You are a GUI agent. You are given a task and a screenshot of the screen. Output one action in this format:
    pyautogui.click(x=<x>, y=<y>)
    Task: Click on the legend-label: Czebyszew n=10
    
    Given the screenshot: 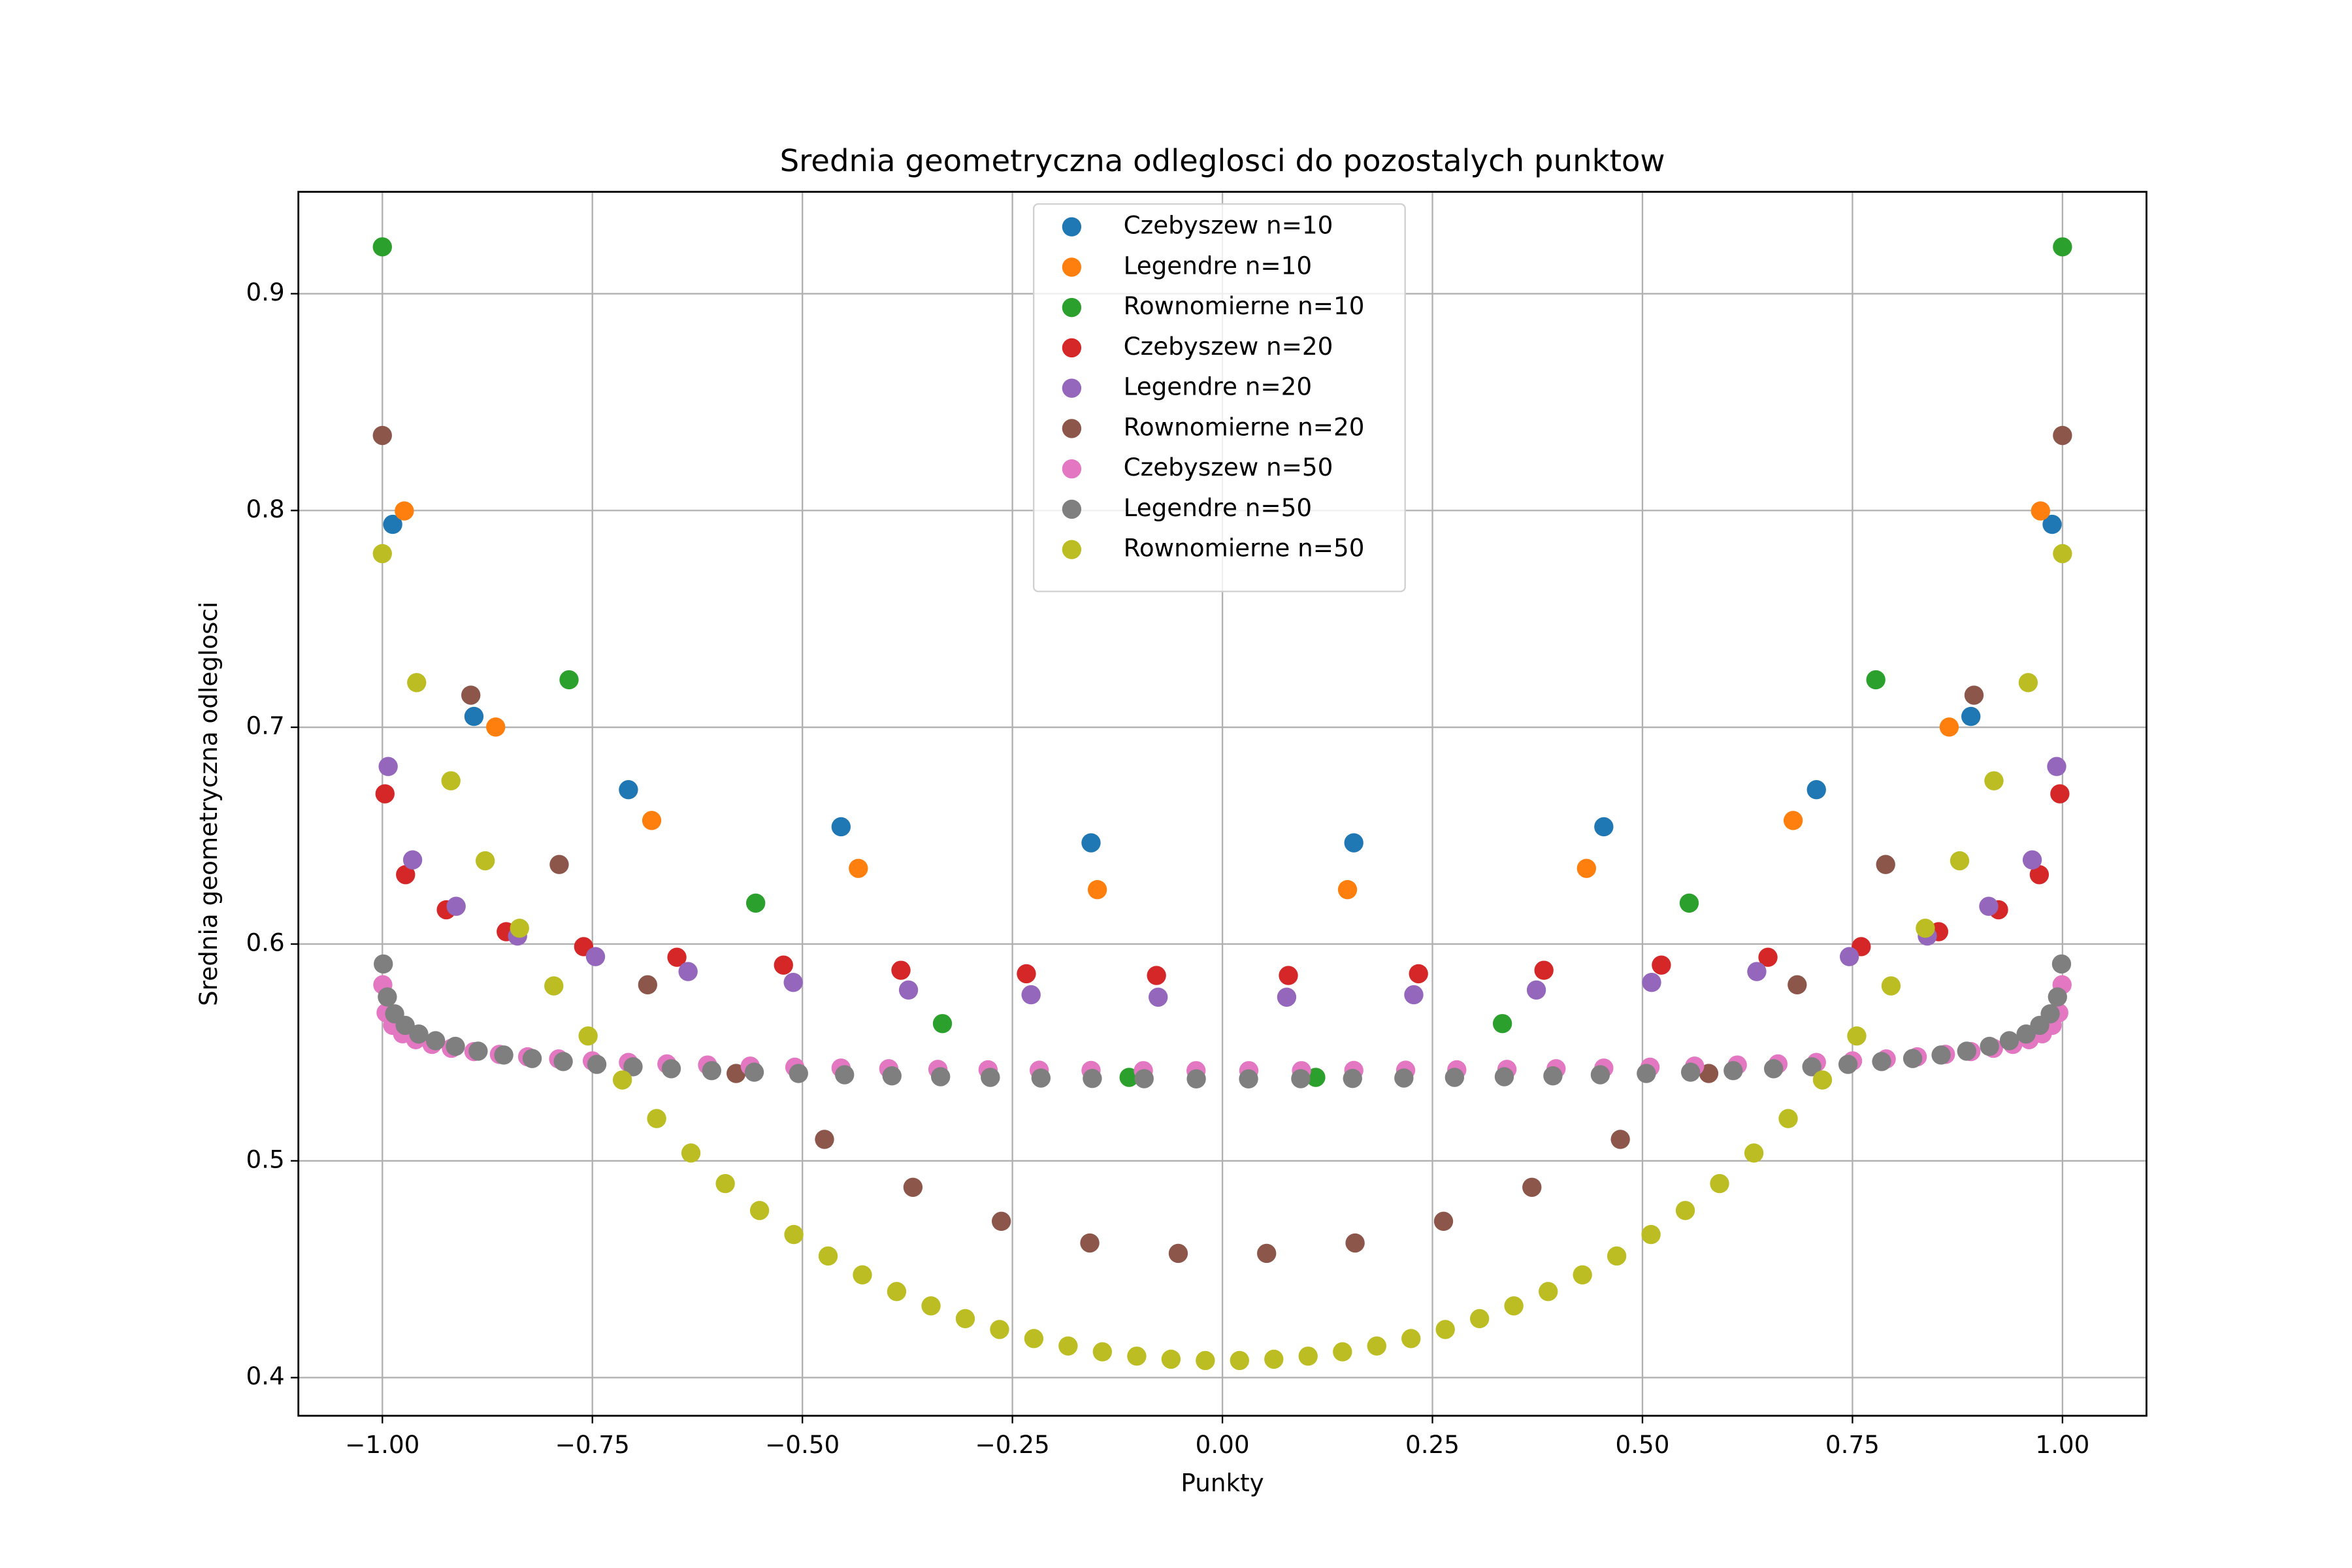 What is the action you would take?
    pyautogui.click(x=1228, y=225)
    